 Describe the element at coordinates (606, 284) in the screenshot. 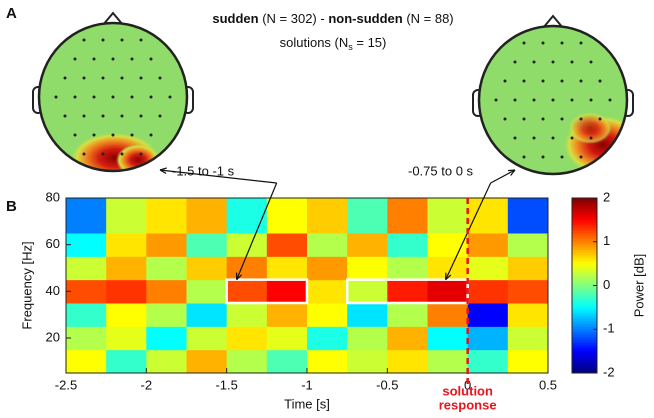

I see `colorbar-tick-label: 0` at that location.